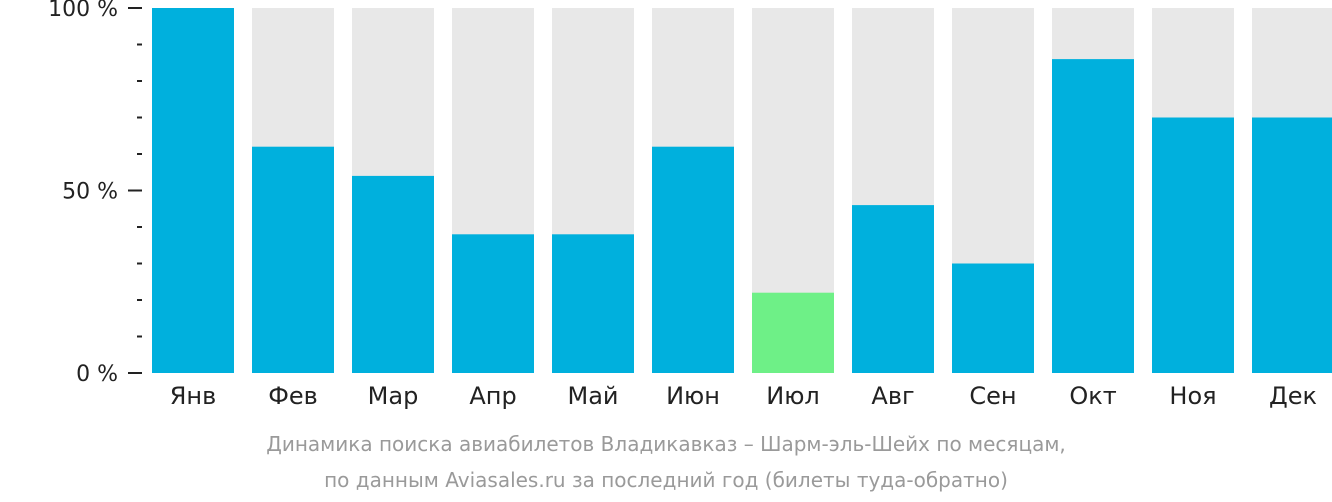  Describe the element at coordinates (90, 192) in the screenshot. I see `y-tick-label: 50 %` at that location.